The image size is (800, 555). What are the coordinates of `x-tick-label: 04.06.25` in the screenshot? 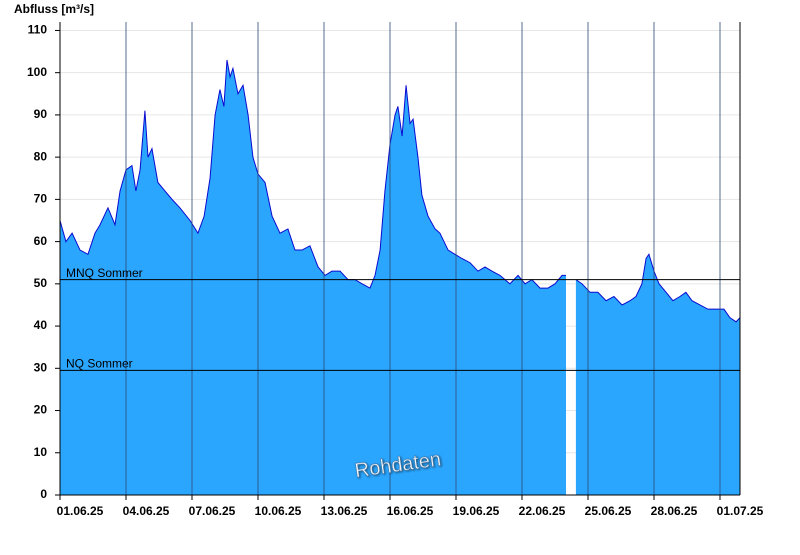 It's located at (146, 511).